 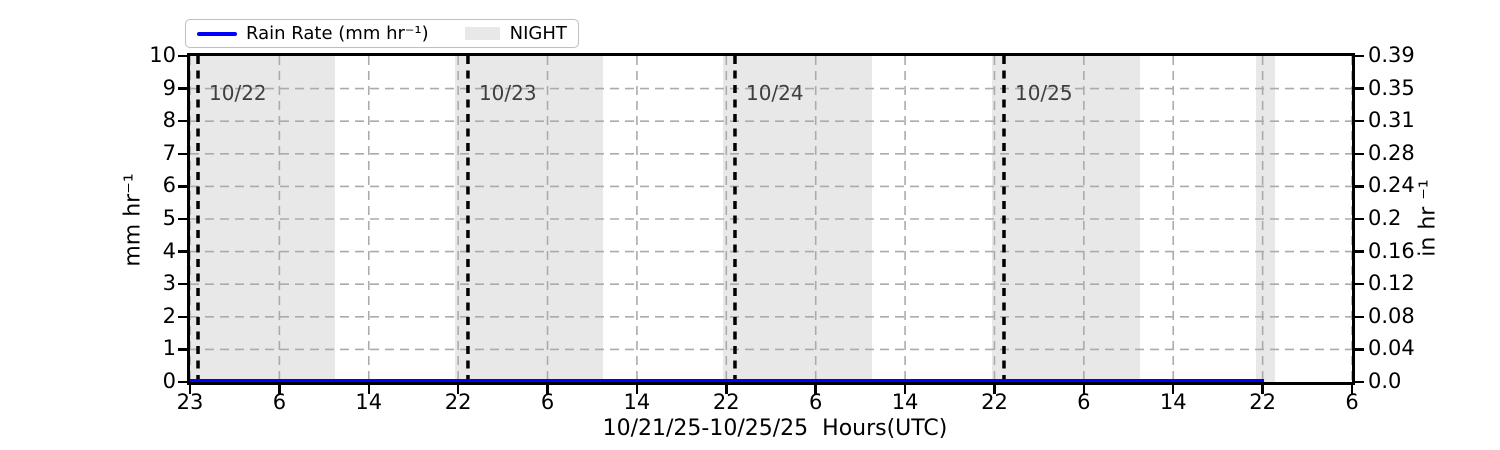 I want to click on legend-item-night: NIGHT, so click(x=515, y=33).